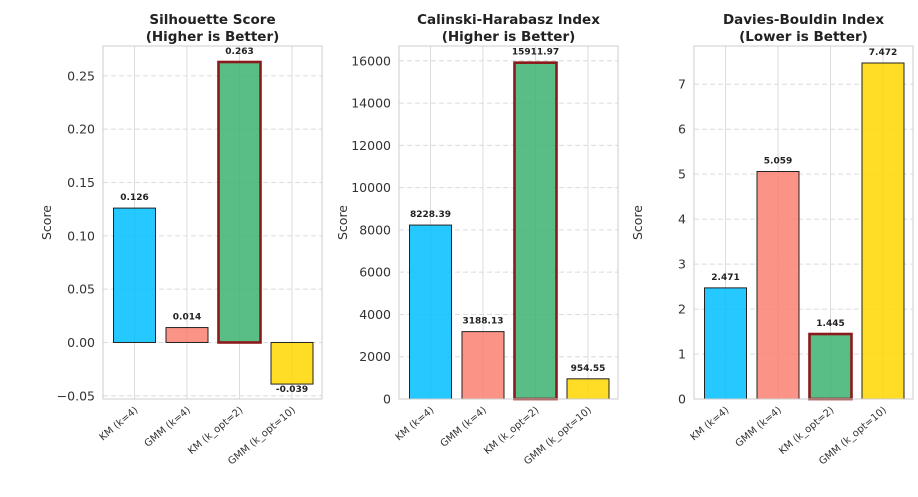 The width and height of the screenshot is (918, 497). What do you see at coordinates (682, 84) in the screenshot?
I see `y-tick-label: 7` at bounding box center [682, 84].